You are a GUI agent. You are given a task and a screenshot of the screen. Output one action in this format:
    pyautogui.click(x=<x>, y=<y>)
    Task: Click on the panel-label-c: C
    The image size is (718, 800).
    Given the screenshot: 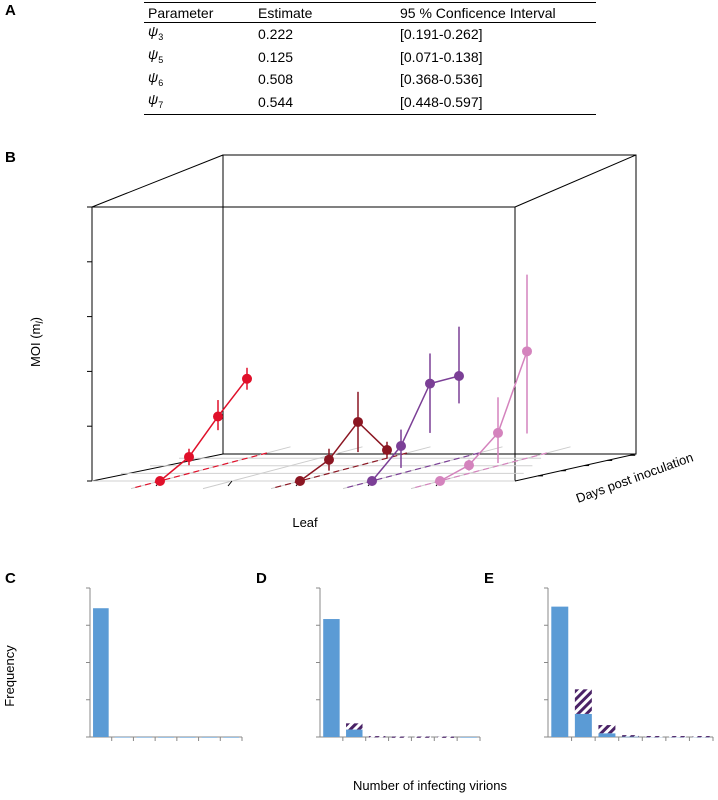 What is the action you would take?
    pyautogui.click(x=10, y=578)
    